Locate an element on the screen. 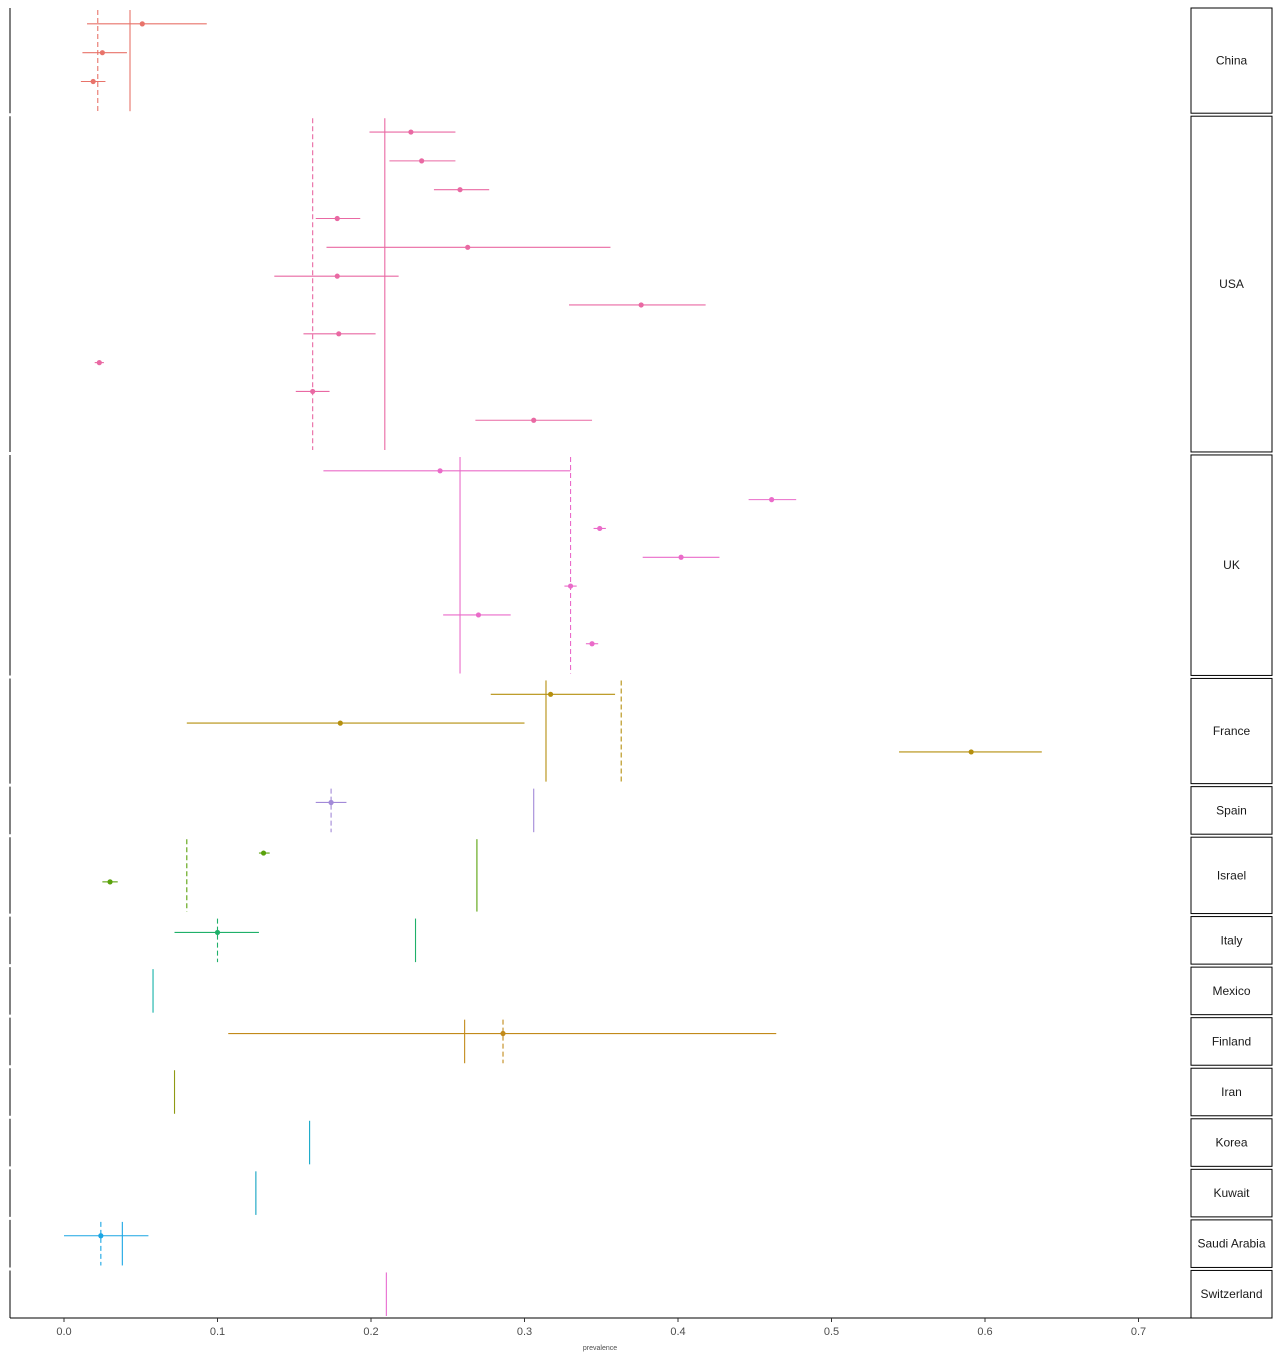  strip-label: Iran is located at coordinates (1231, 1092).